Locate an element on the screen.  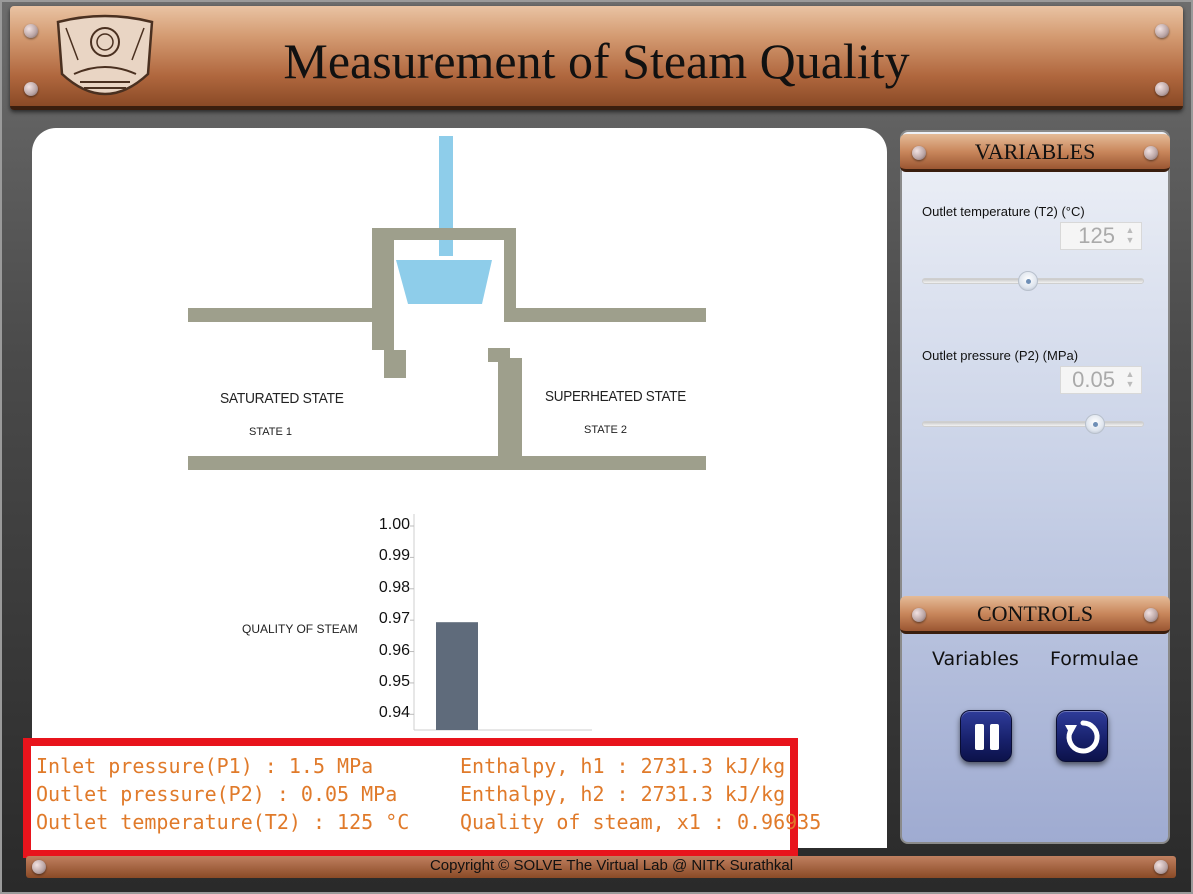
header-bar: Measurement of Steam Quality is located at coordinates (596, 58).